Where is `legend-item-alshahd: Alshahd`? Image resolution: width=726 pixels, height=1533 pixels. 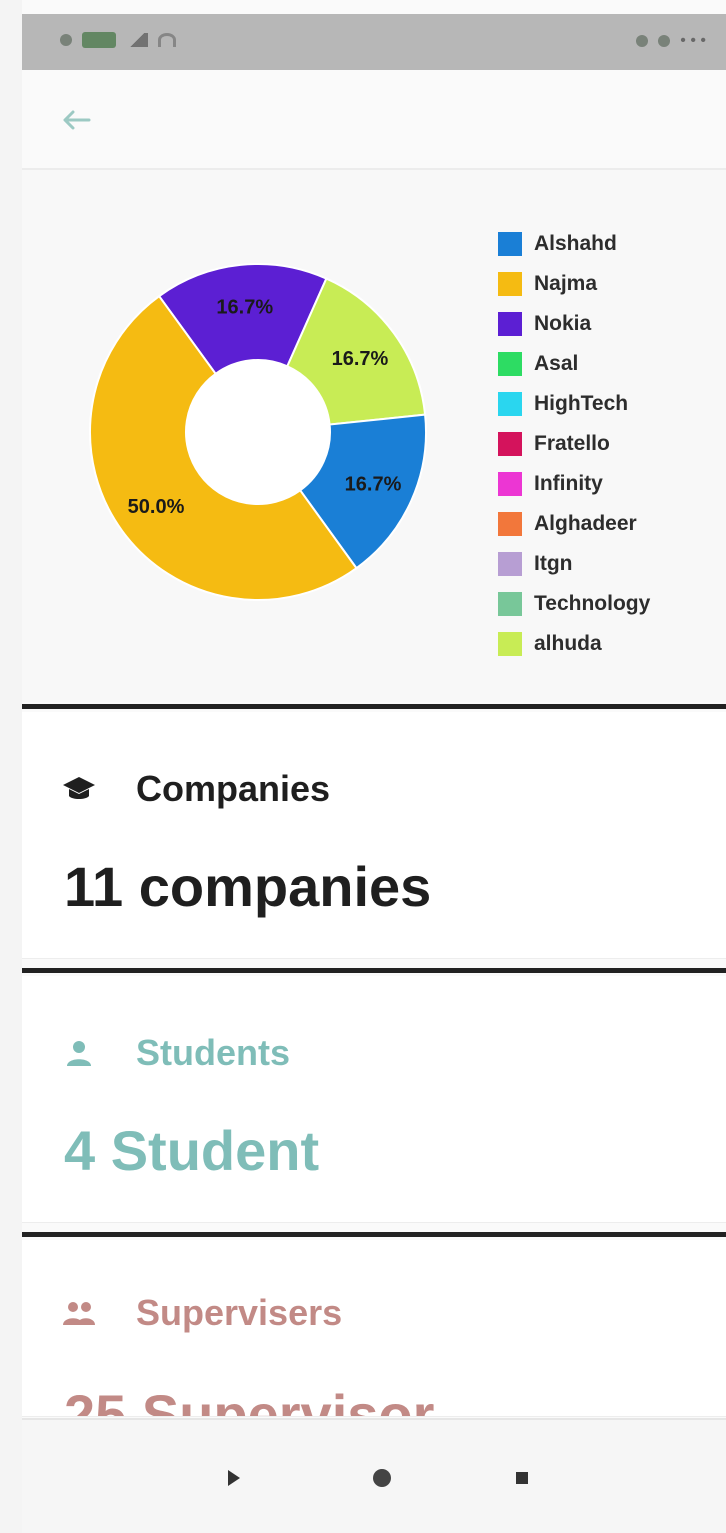 legend-item-alshahd: Alshahd is located at coordinates (612, 244).